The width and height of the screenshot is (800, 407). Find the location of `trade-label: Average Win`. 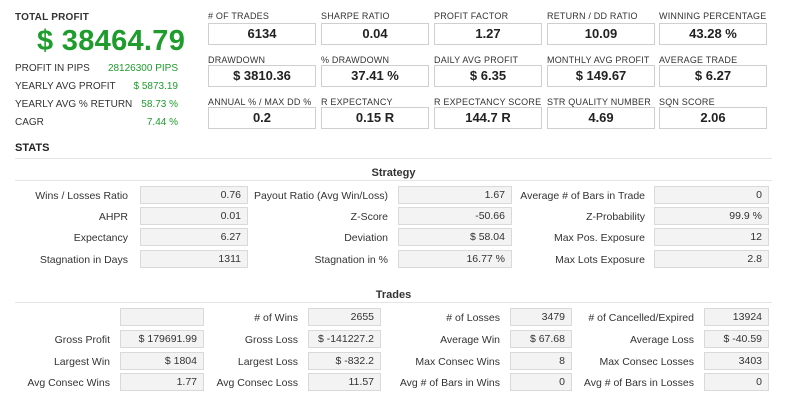

trade-label: Average Win is located at coordinates (470, 340).